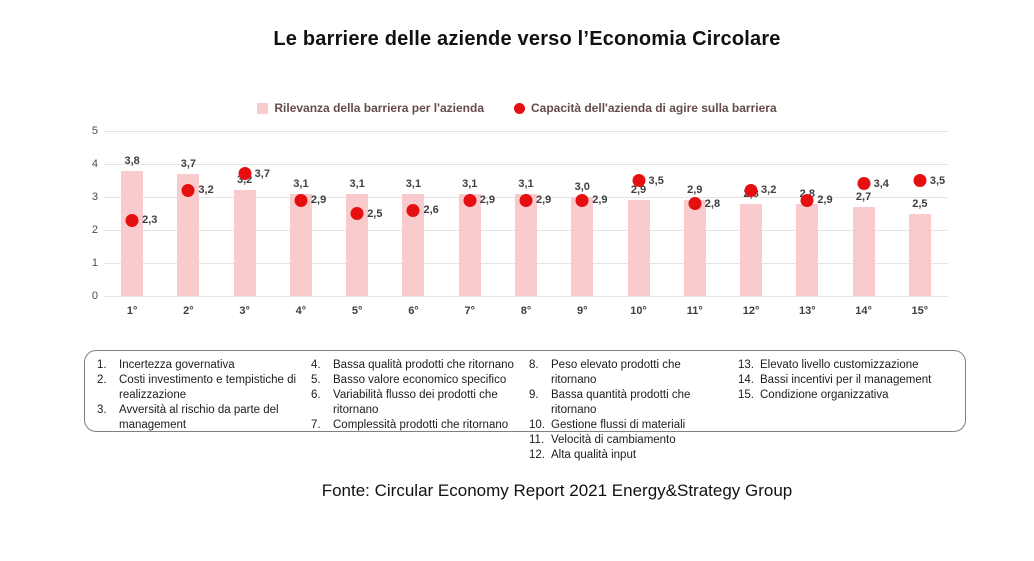  Describe the element at coordinates (746, 379) in the screenshot. I see `barrier-number: 14.` at that location.